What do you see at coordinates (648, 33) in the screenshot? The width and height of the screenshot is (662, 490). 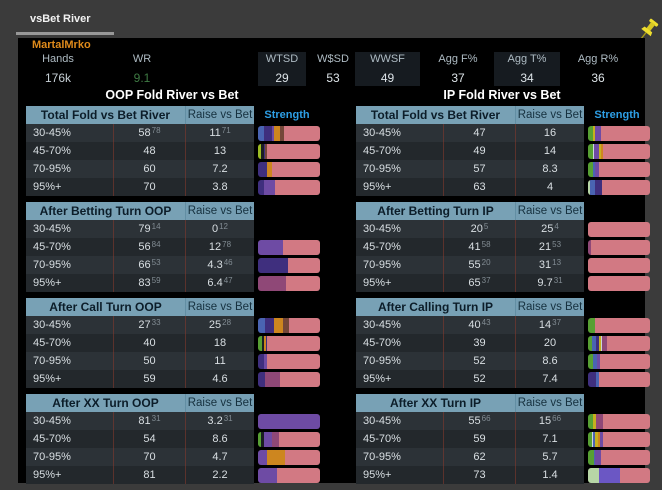 I see `pin-icon` at bounding box center [648, 33].